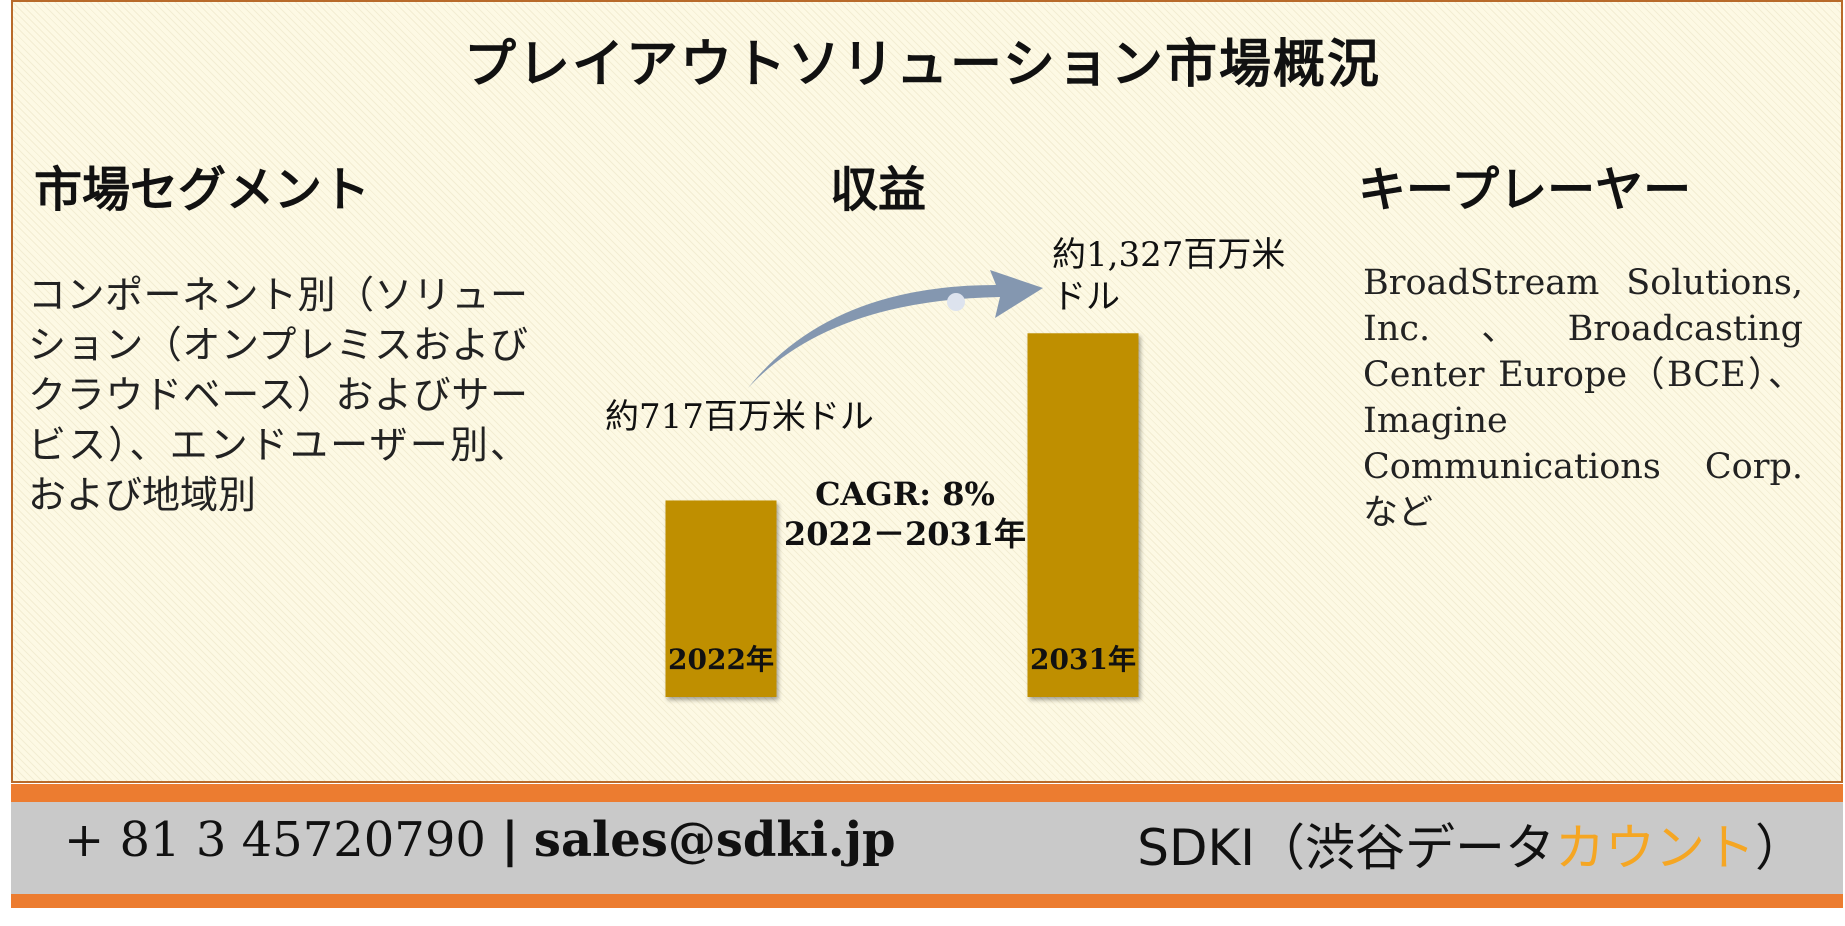 The width and height of the screenshot is (1845, 926). Describe the element at coordinates (895, 329) in the screenshot. I see `growth-arrow` at that location.